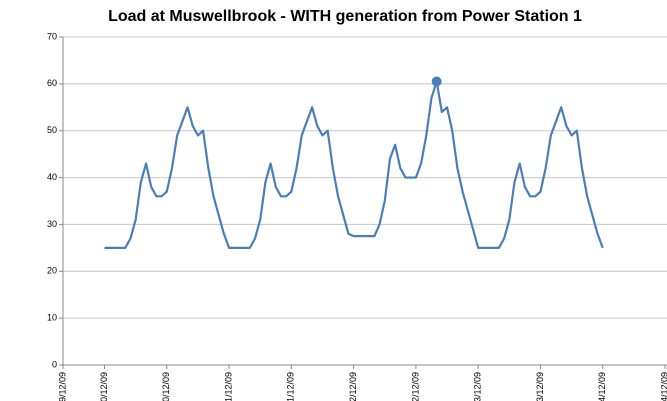 The height and width of the screenshot is (401, 667). Describe the element at coordinates (62, 386) in the screenshot. I see `x-tick-label: 9/12/09` at that location.